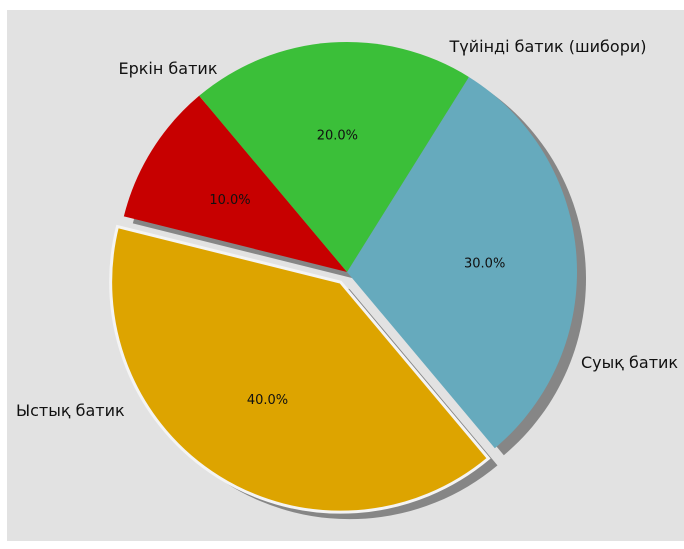 The image size is (684, 549). What do you see at coordinates (235, 183) in the screenshot?
I see `pie-slice` at bounding box center [235, 183].